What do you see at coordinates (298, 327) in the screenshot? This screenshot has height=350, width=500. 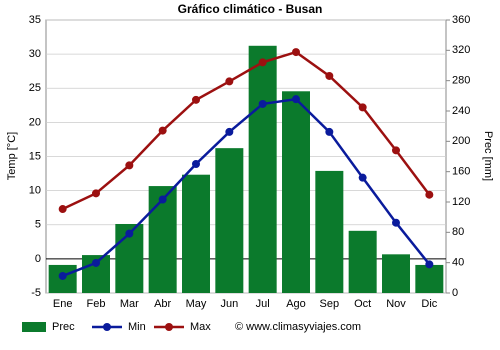 I see `watermark: © www.climasyviajes.com` at bounding box center [298, 327].